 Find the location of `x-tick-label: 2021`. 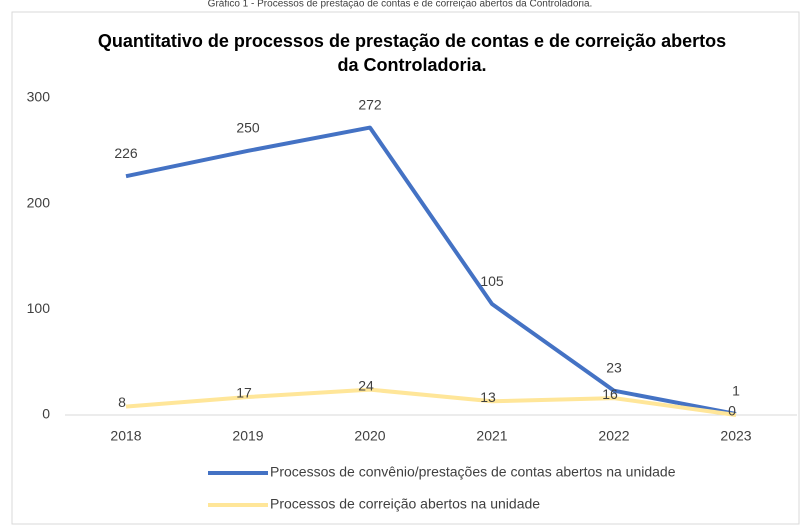

x-tick-label: 2021 is located at coordinates (491, 436).